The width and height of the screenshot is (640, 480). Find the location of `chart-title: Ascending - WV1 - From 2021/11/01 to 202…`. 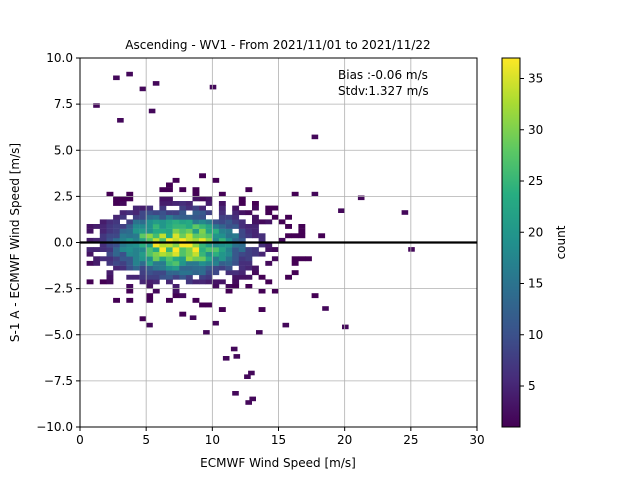

chart-title: Ascending - WV1 - From 2021/11/01 to 202… is located at coordinates (277, 45).